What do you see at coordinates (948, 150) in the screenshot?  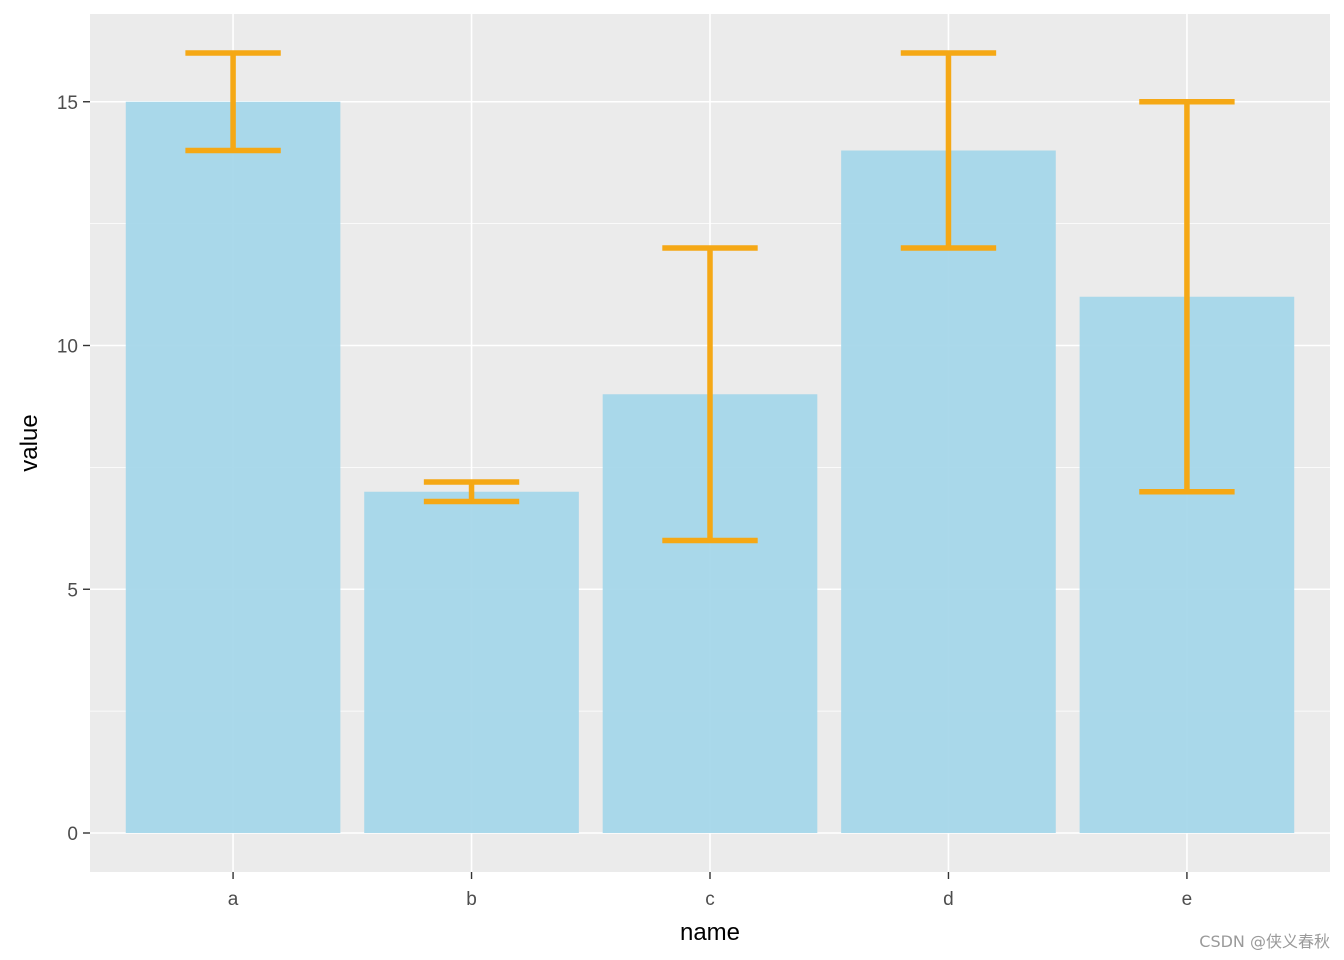 I see `error-bar-d` at bounding box center [948, 150].